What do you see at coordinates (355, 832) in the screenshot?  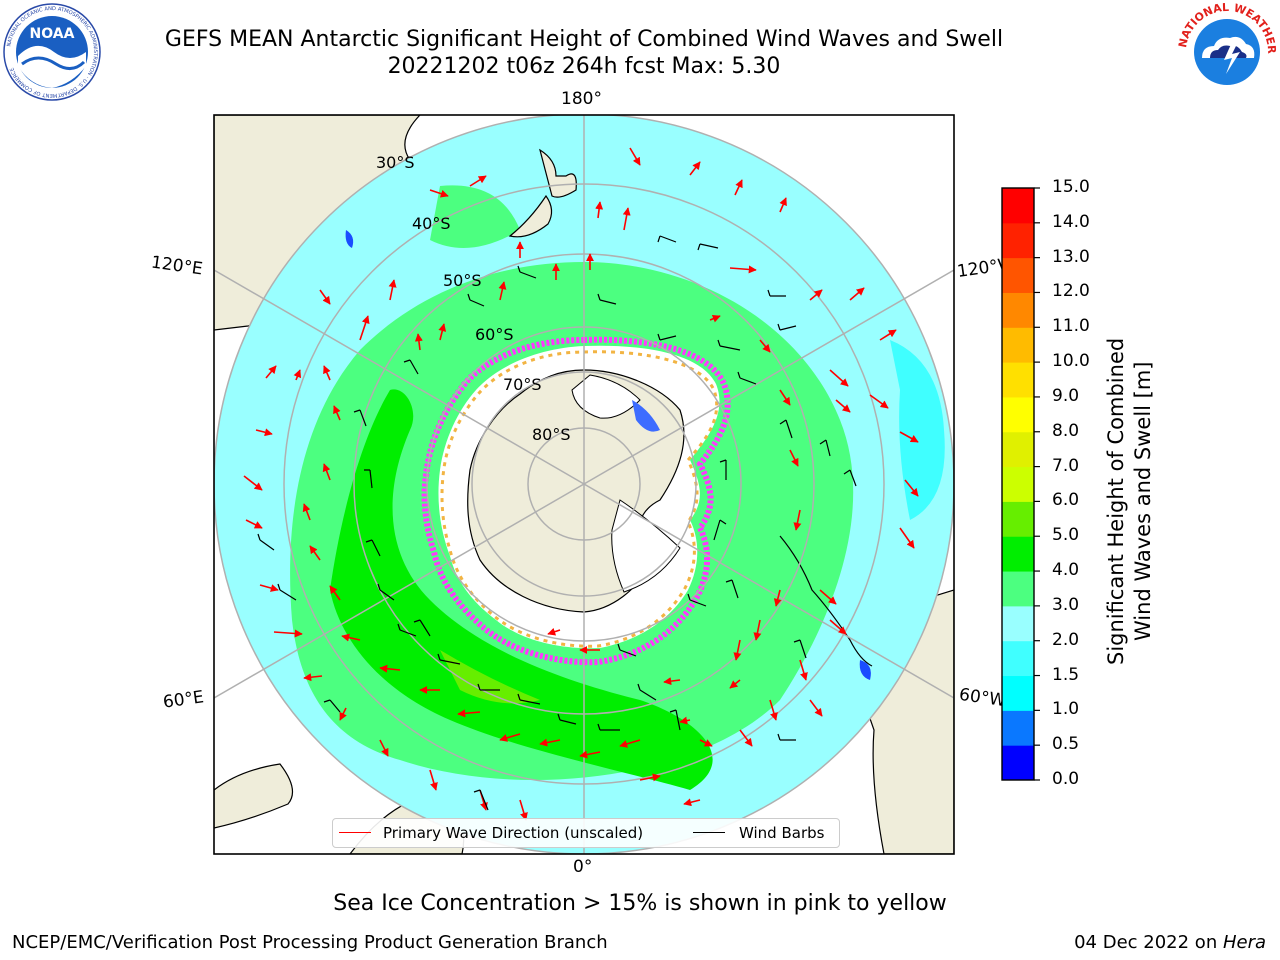 I see `wave-direction-legend-line` at bounding box center [355, 832].